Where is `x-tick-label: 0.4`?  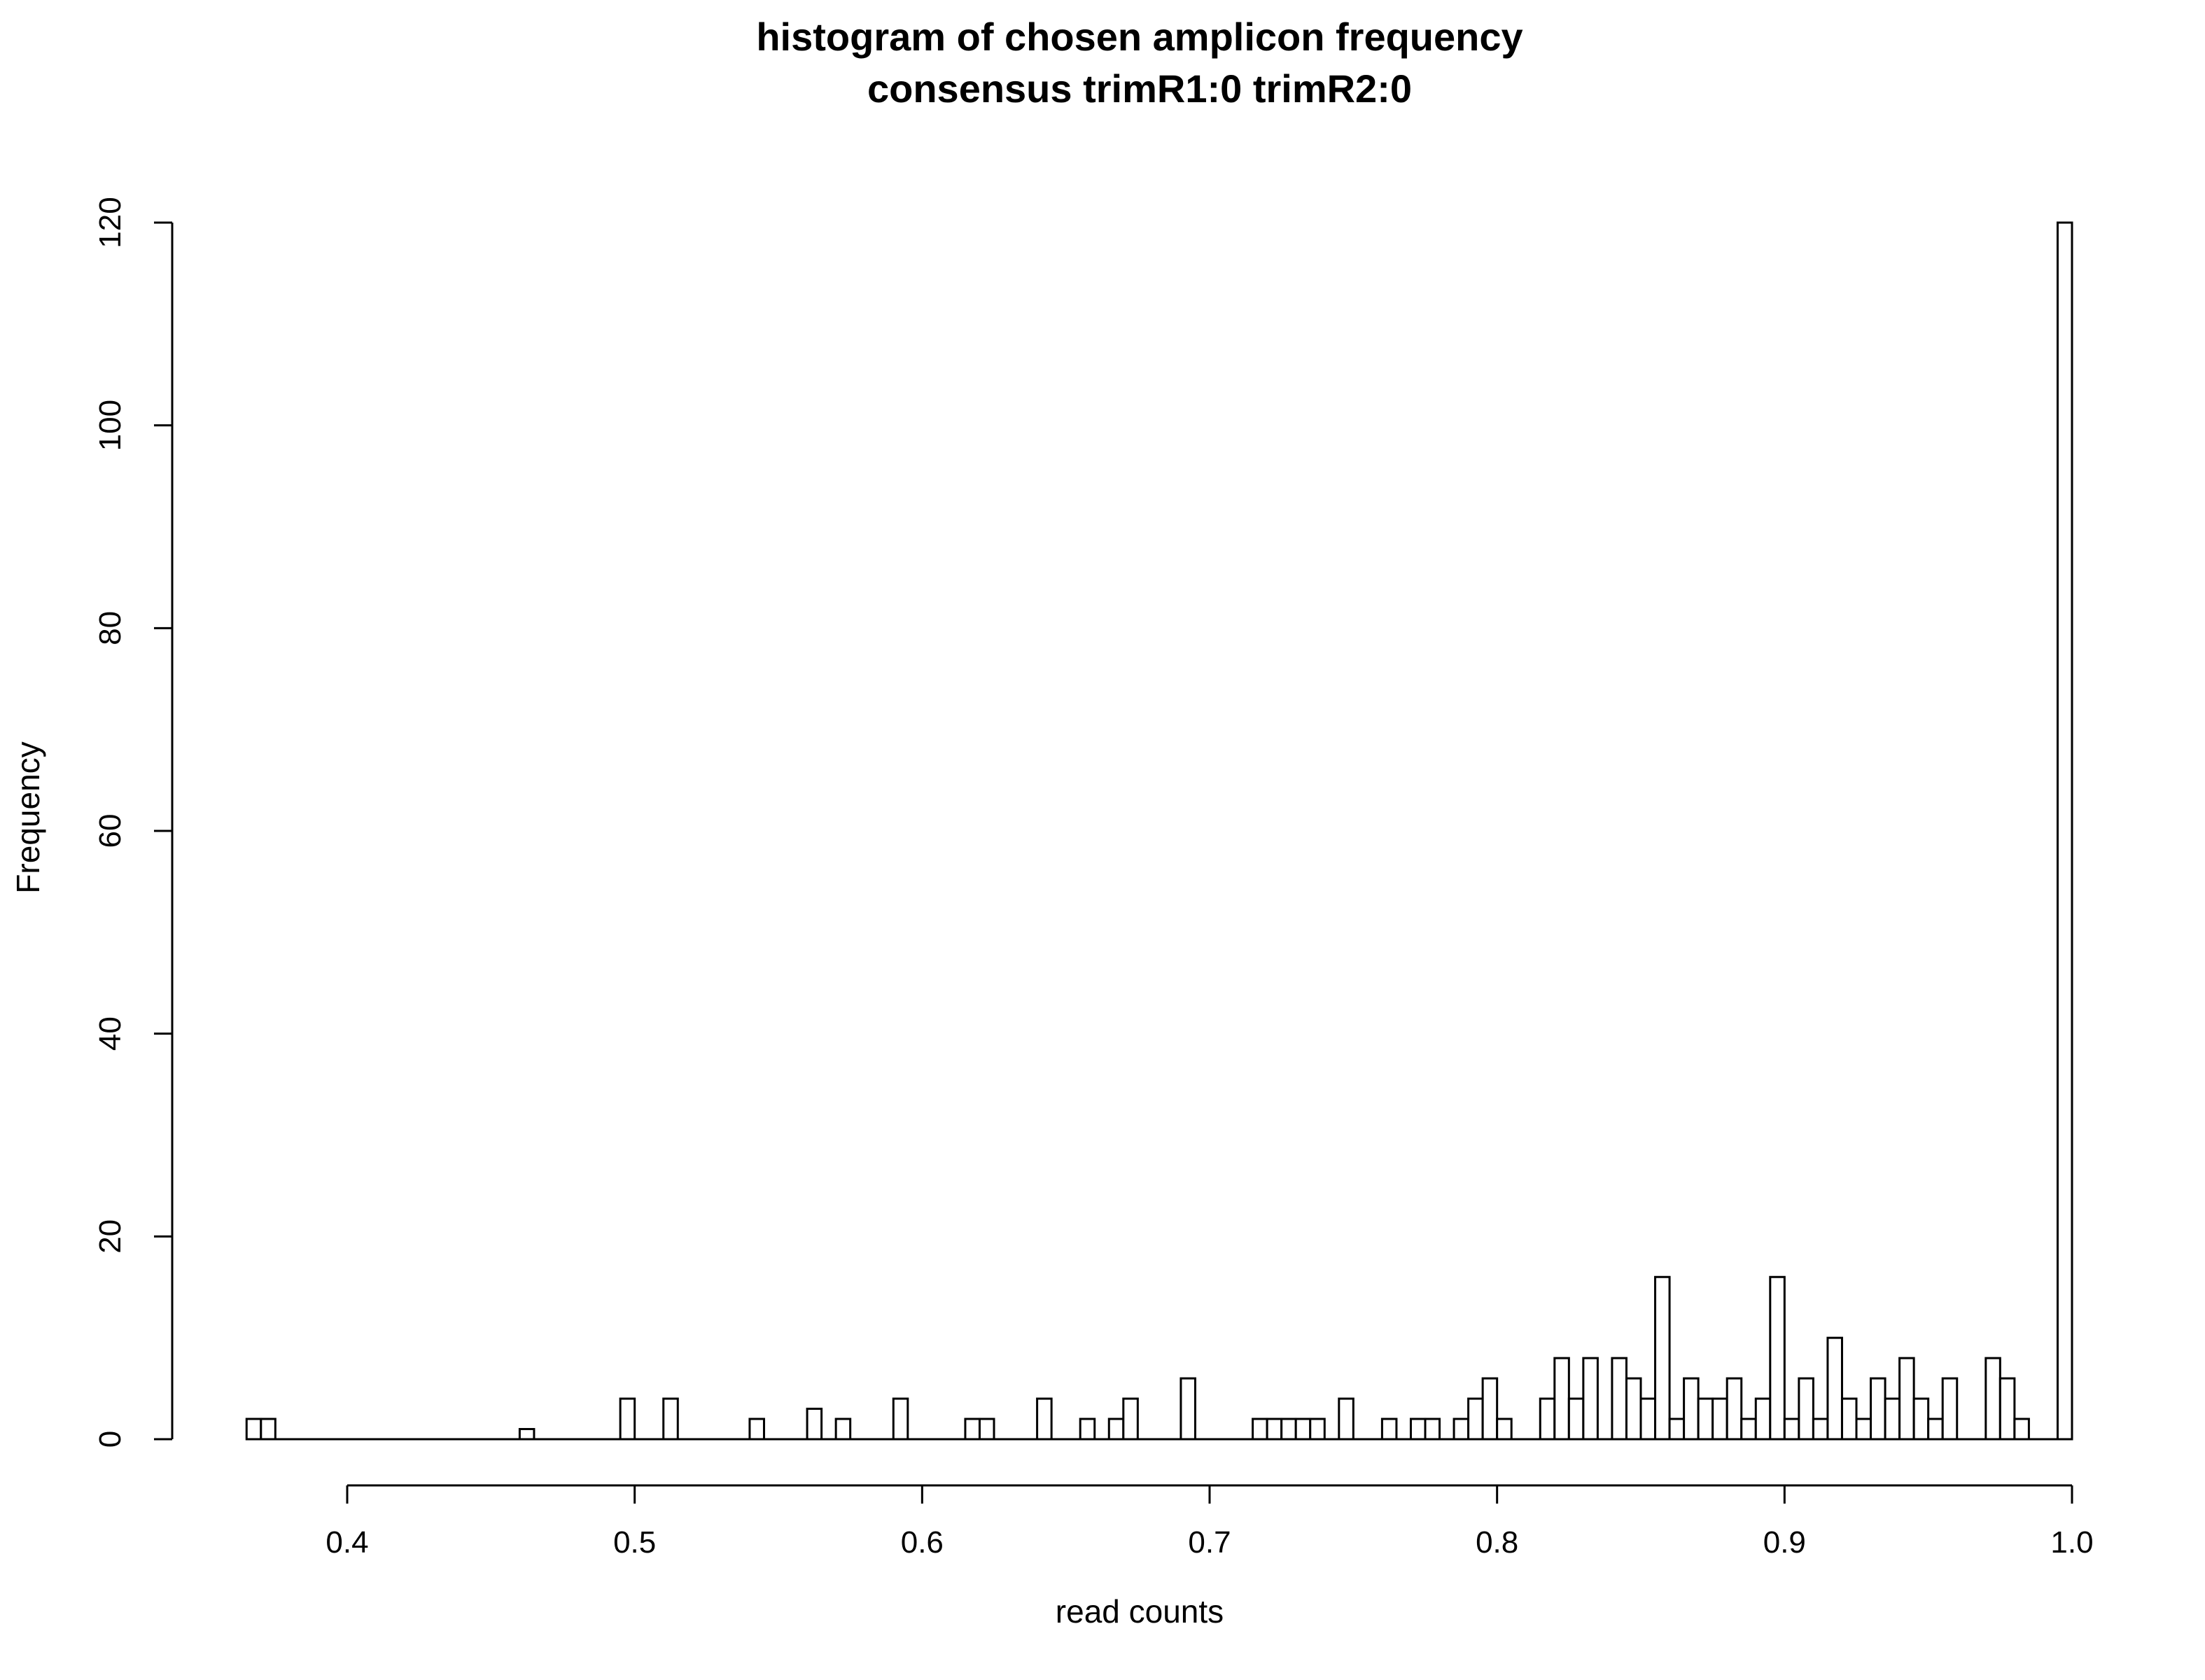
x-tick-label: 0.4 is located at coordinates (347, 1542).